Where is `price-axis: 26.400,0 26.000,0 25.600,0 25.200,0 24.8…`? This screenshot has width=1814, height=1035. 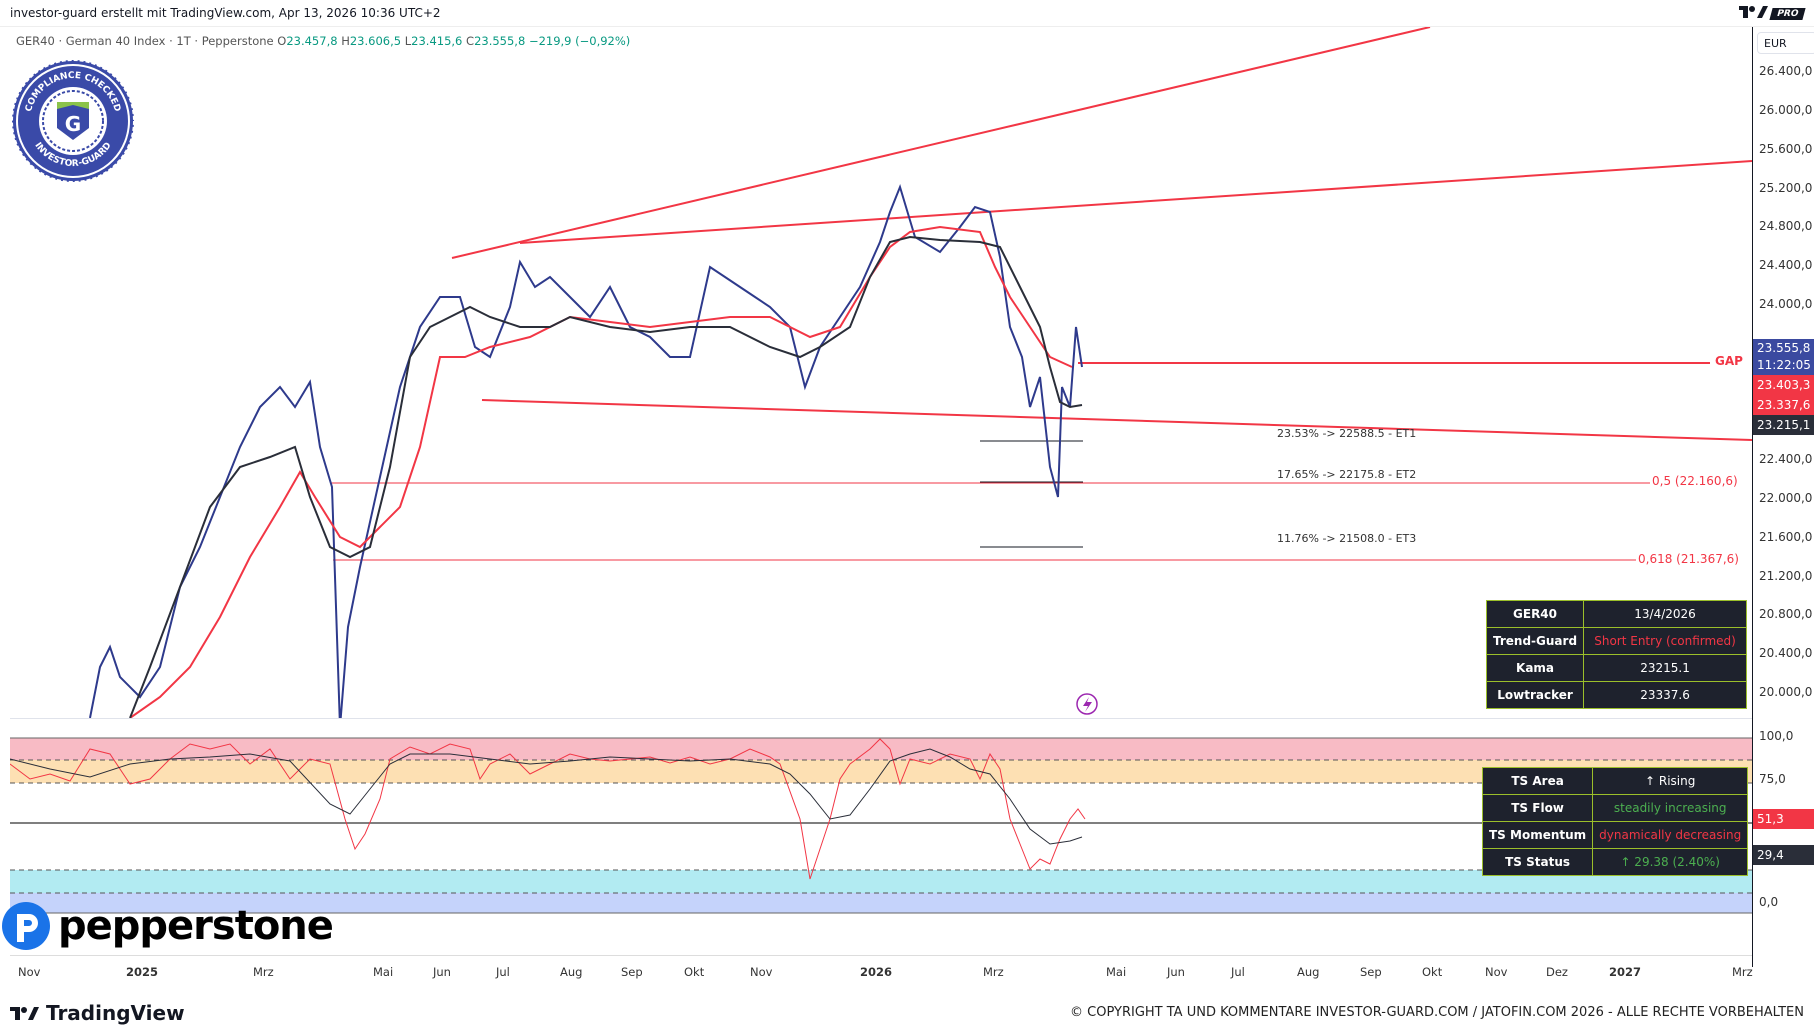 price-axis: 26.400,0 26.000,0 25.600,0 25.200,0 24.8… is located at coordinates (1783, 359).